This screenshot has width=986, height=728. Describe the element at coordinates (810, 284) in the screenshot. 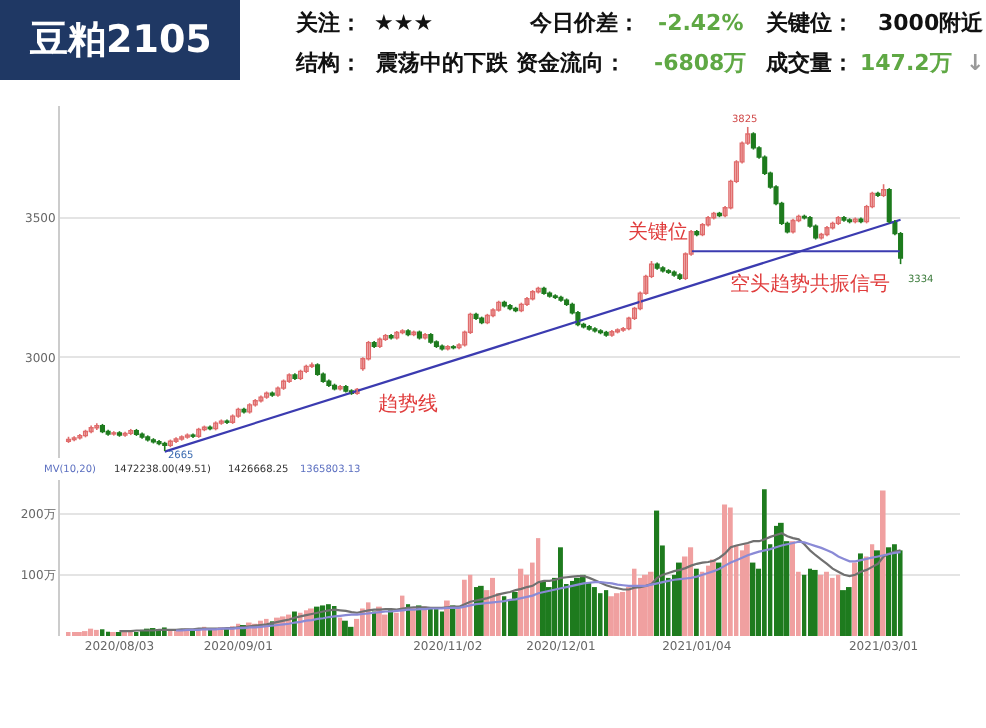

I see `annotation: 空头趋势共振信号` at that location.